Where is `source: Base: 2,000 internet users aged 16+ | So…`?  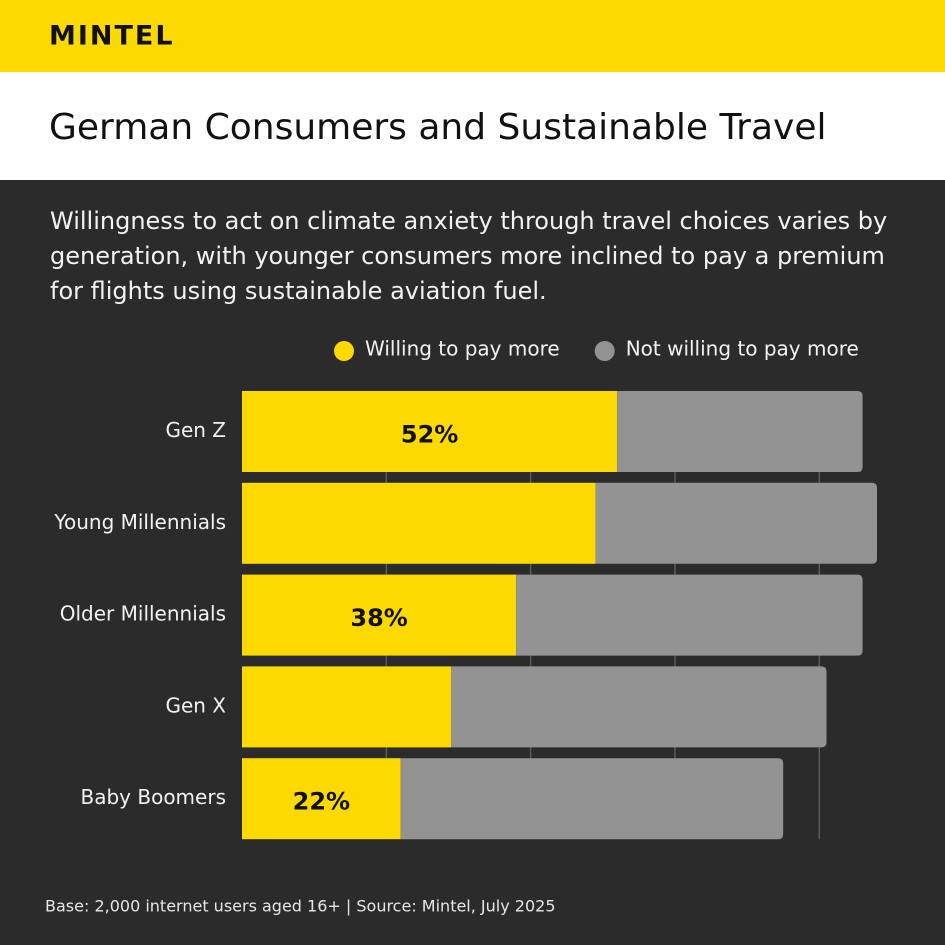
source: Base: 2,000 internet users aged 16+ | So… is located at coordinates (300, 906).